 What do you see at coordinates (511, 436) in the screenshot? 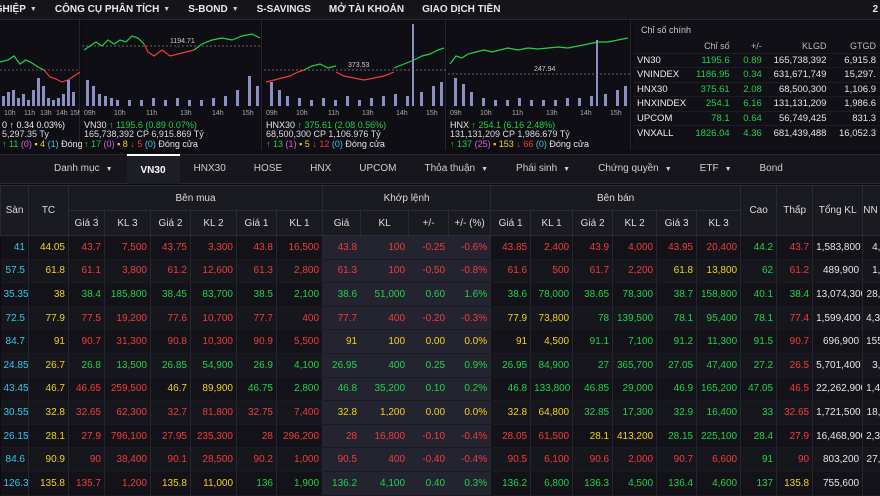
I see `table-cell: 28.05` at bounding box center [511, 436].